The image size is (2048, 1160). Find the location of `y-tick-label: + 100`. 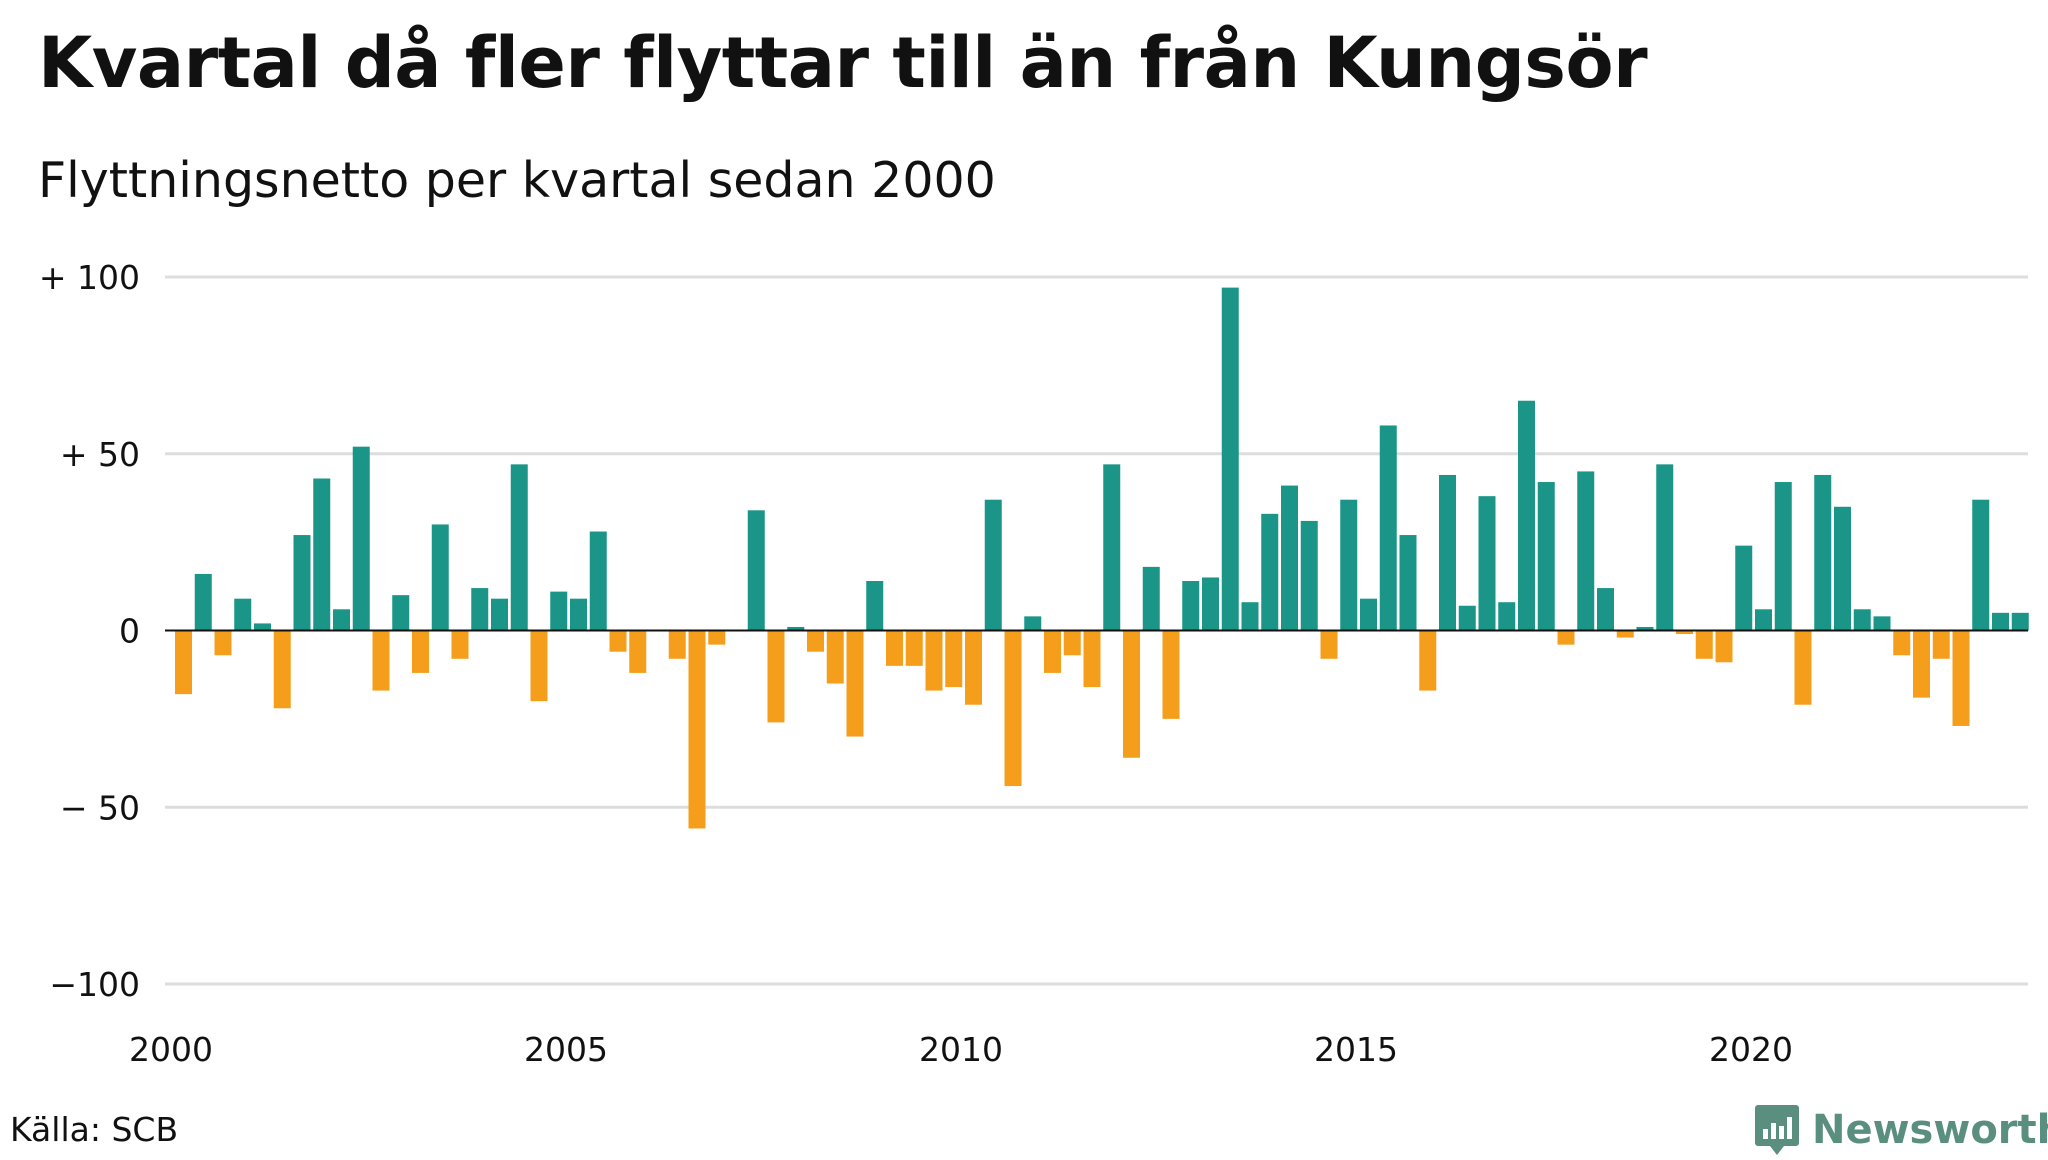

y-tick-label: + 100 is located at coordinates (89, 277).